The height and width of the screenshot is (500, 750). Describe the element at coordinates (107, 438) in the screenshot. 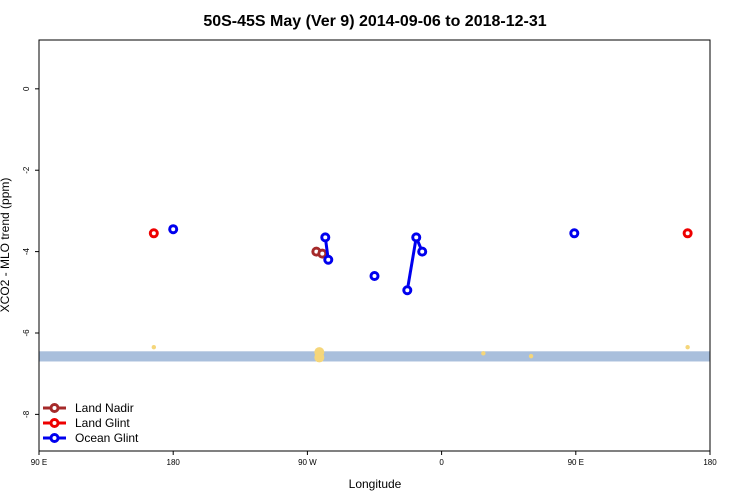

I see `legend-label: Ocean Glint` at that location.